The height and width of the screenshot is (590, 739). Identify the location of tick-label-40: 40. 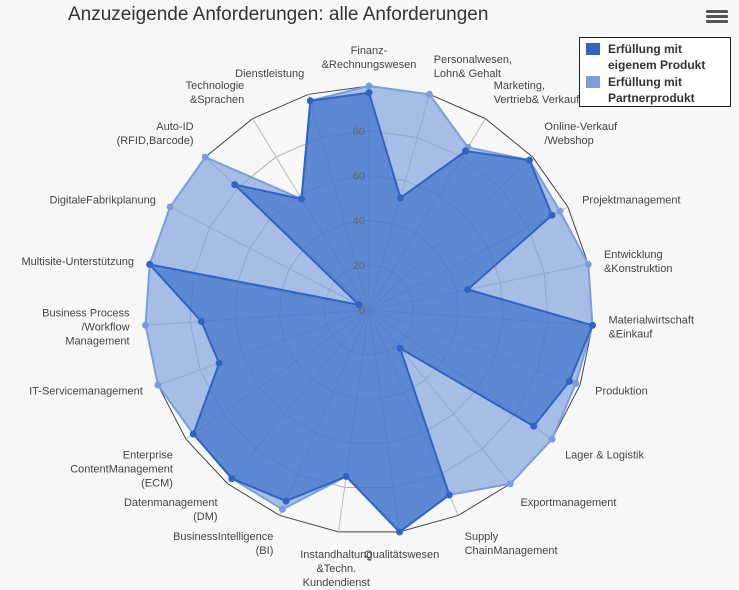
(359, 221).